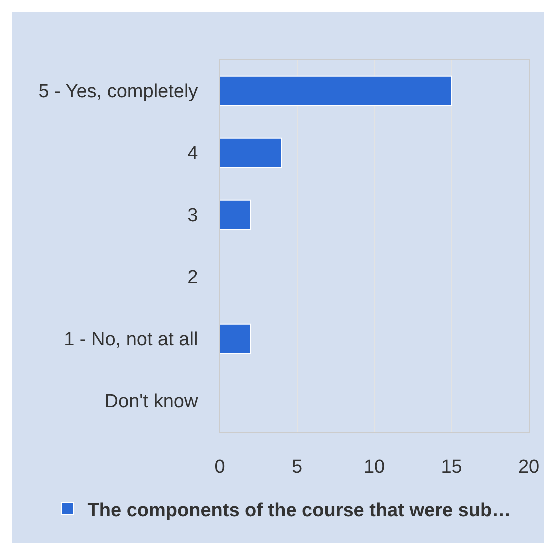  I want to click on x-tick-label: 15, so click(451, 467).